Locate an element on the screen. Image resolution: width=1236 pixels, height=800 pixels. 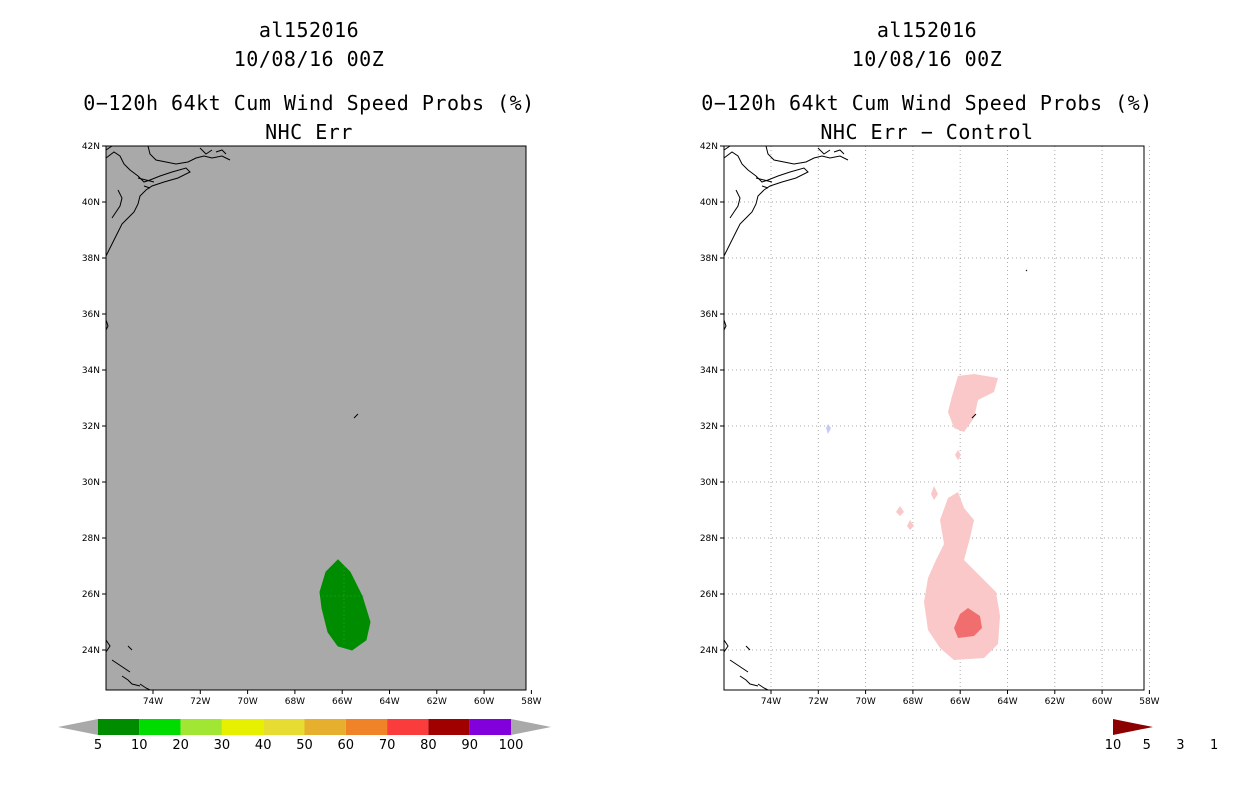
right-diff-1-3-dot is located at coordinates (958, 455).